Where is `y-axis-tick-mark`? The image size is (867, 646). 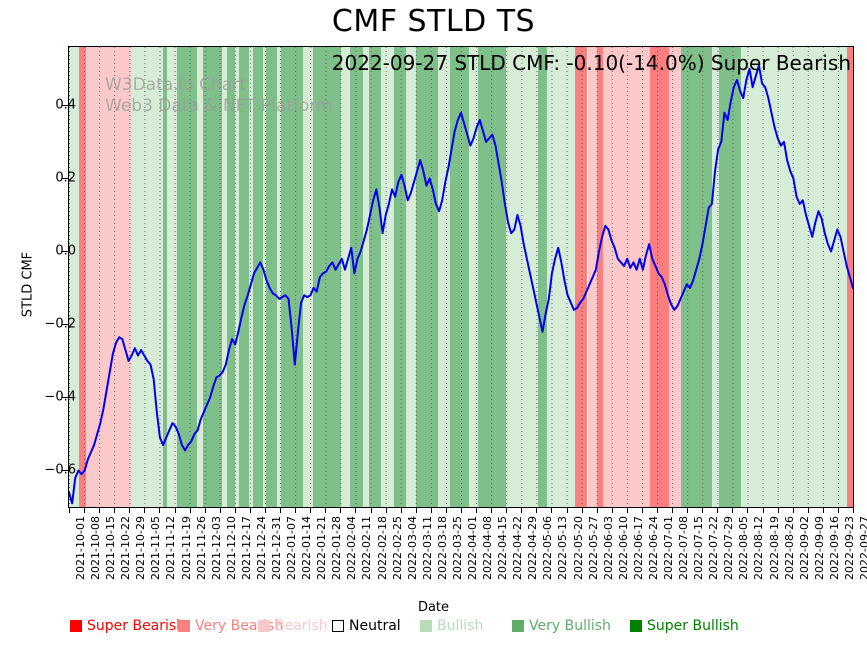 y-axis-tick-mark is located at coordinates (65, 252).